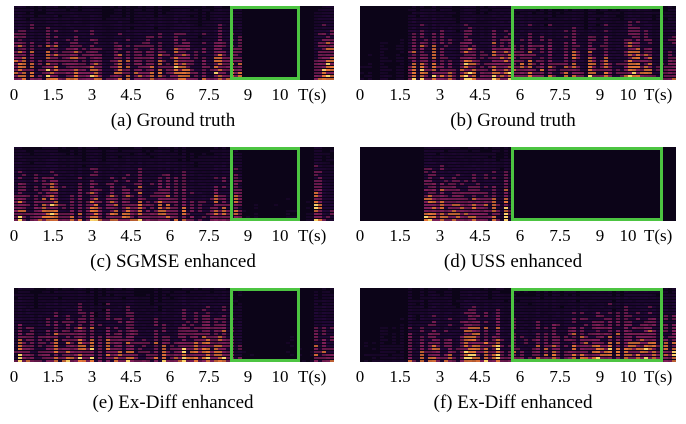  I want to click on panel-e: 0 1.5 3 4.5 6 7.5 9 10 T(s) (e) Ex-Diff enhanced, so click(173, 347).